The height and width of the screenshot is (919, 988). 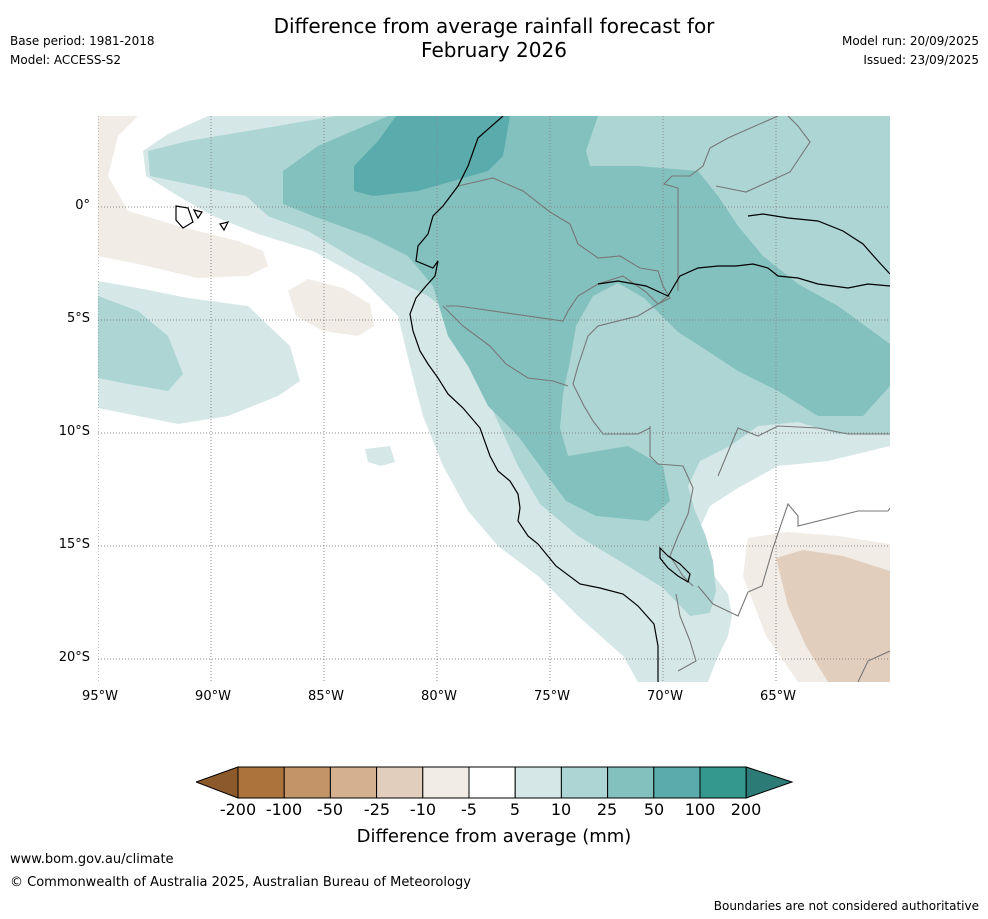 I want to click on colorbar, so click(x=495, y=782).